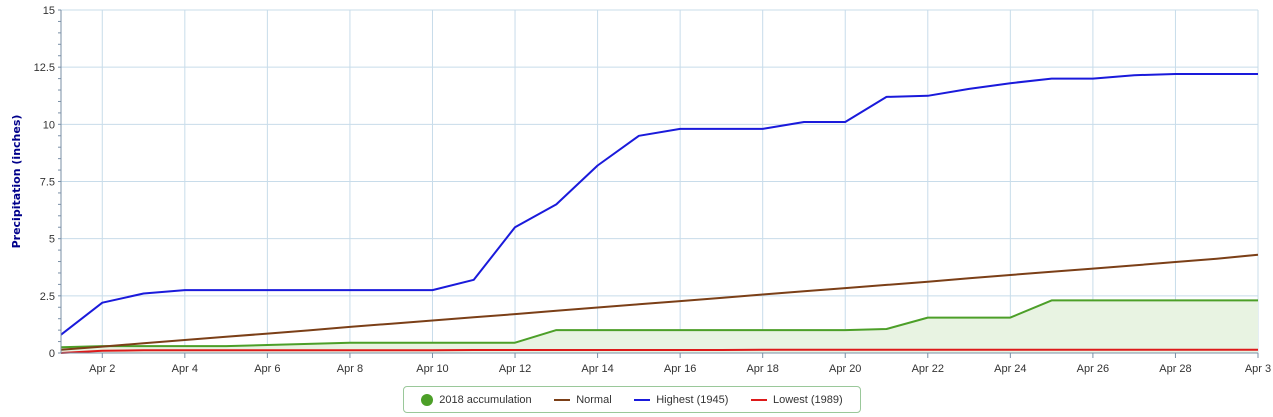 The height and width of the screenshot is (417, 1273). I want to click on x-tick-label: Apr 24, so click(1010, 369).